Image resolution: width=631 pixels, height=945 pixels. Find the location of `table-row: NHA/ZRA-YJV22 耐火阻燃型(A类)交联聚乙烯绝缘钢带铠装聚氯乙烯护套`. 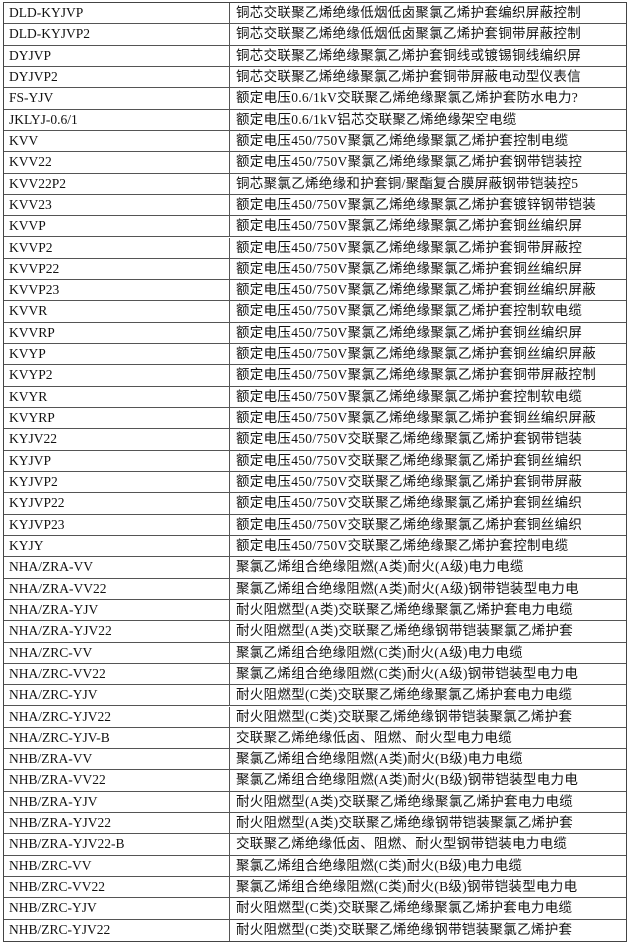

table-row: NHA/ZRA-YJV22 耐火阻燃型(A类)交联聚乙烯绝缘钢带铠装聚氯乙烯护套 is located at coordinates (315, 632).